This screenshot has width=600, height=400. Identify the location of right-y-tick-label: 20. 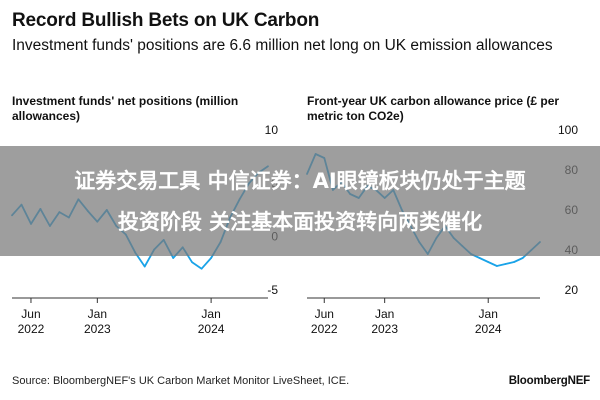
(572, 290).